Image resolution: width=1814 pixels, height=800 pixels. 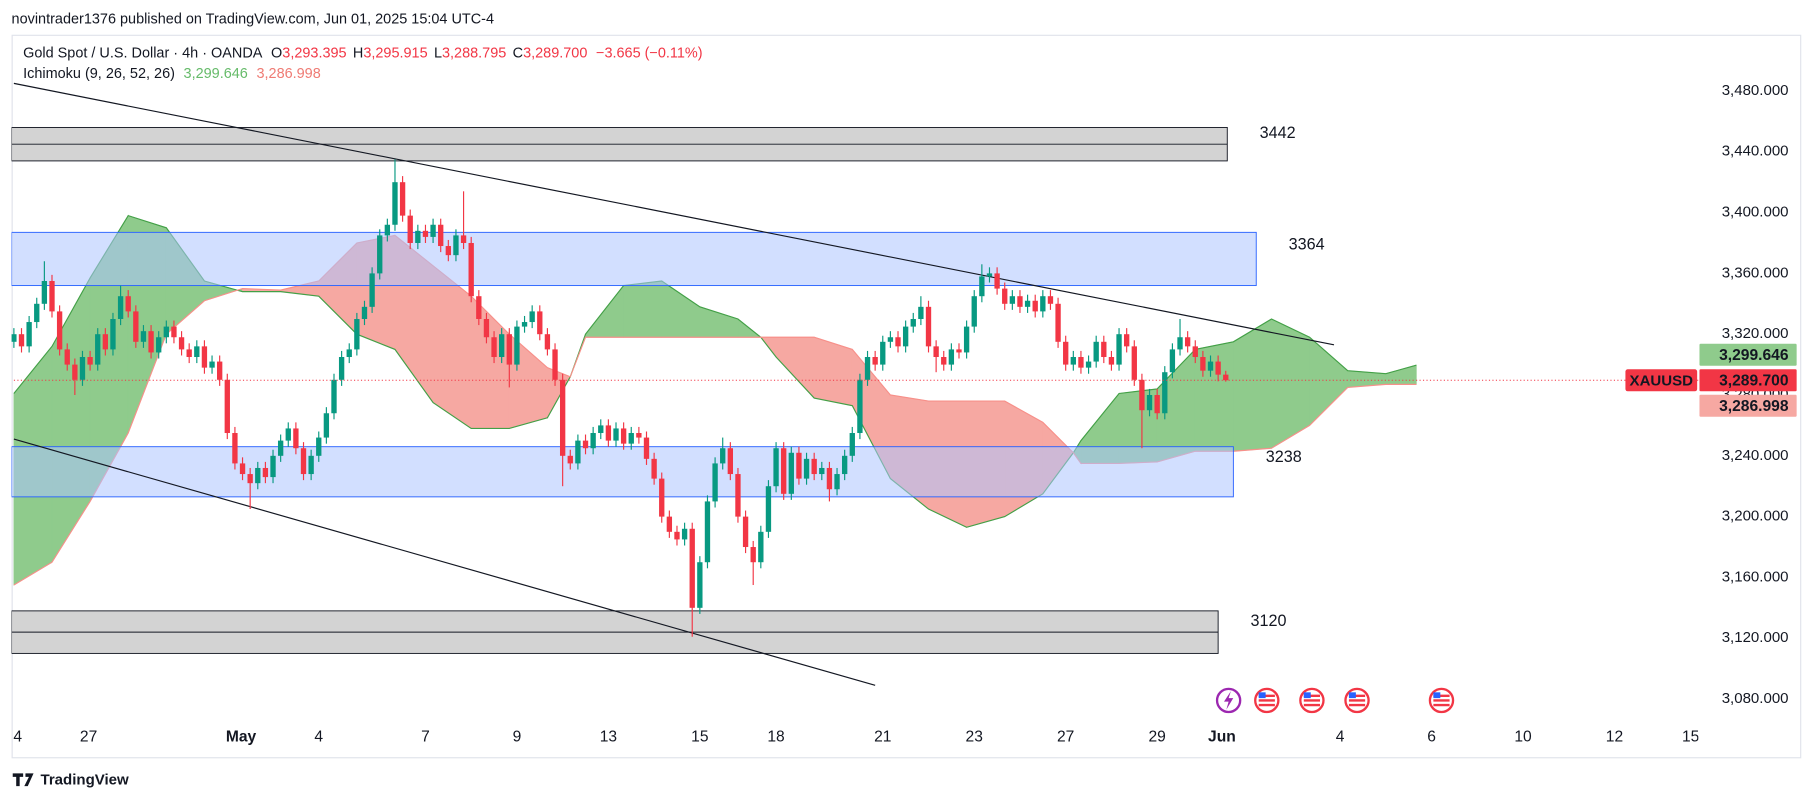 What do you see at coordinates (634, 259) in the screenshot?
I see `zone` at bounding box center [634, 259].